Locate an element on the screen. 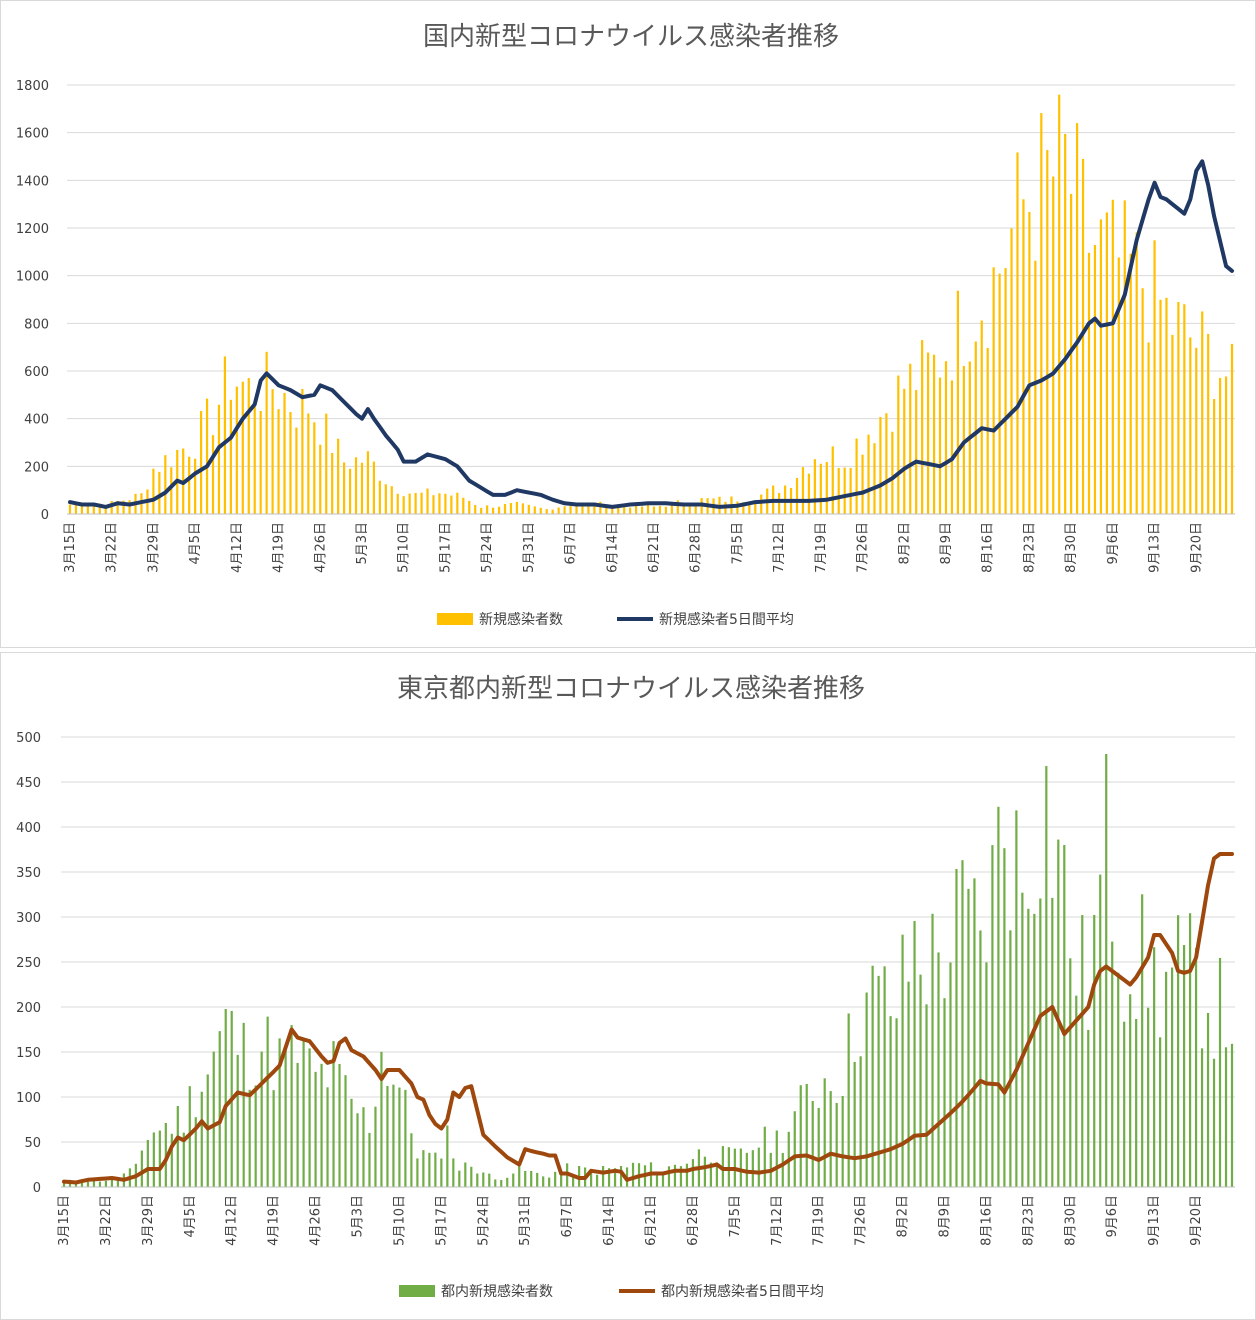 Image resolution: width=1256 pixels, height=1320 pixels. x-tick-label: 7月5日 is located at coordinates (735, 1216).